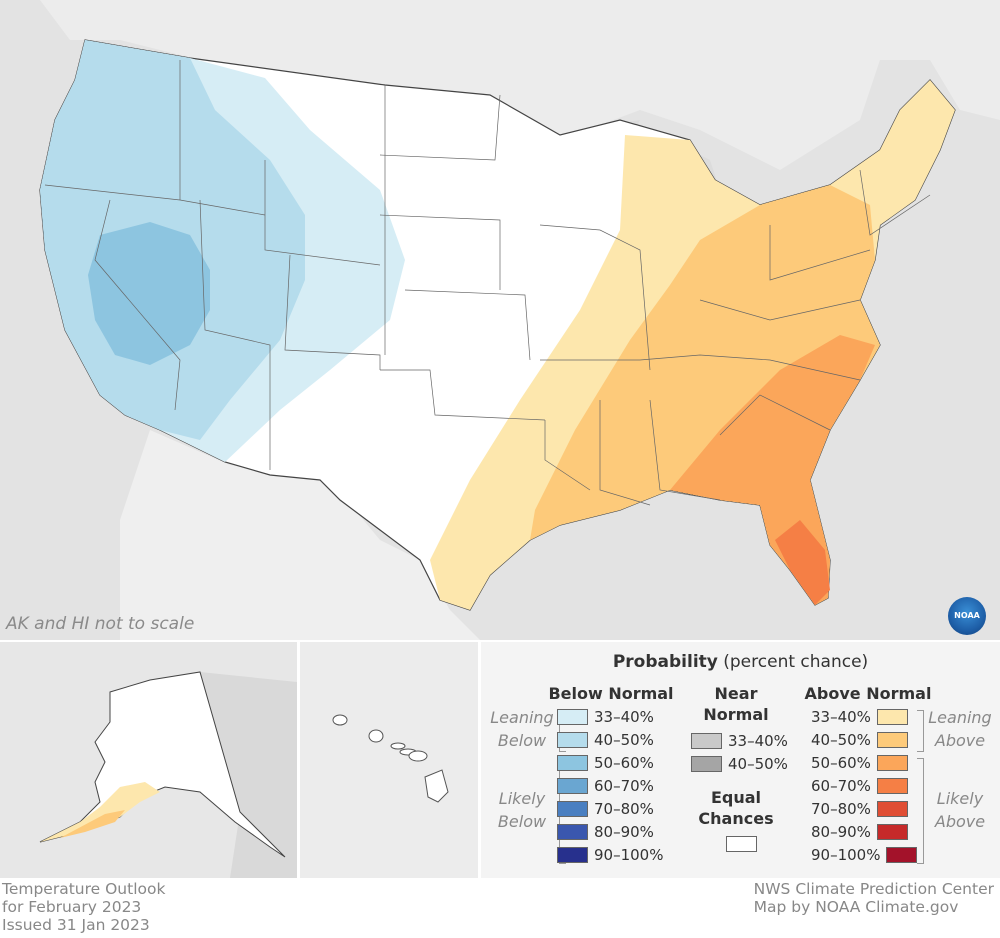 This screenshot has width=1000, height=938. I want to click on near-normal-heading-2: Normal, so click(736, 714).